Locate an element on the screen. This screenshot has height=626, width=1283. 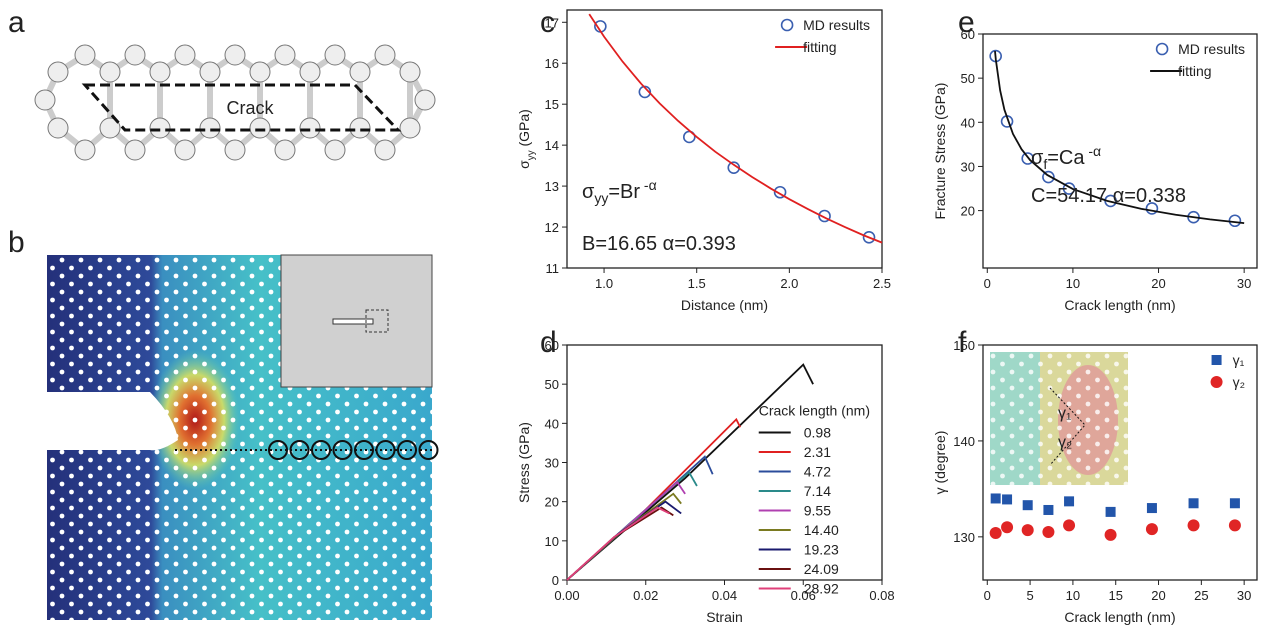
x-tick-label: 30 is located at coordinates (1244, 595).